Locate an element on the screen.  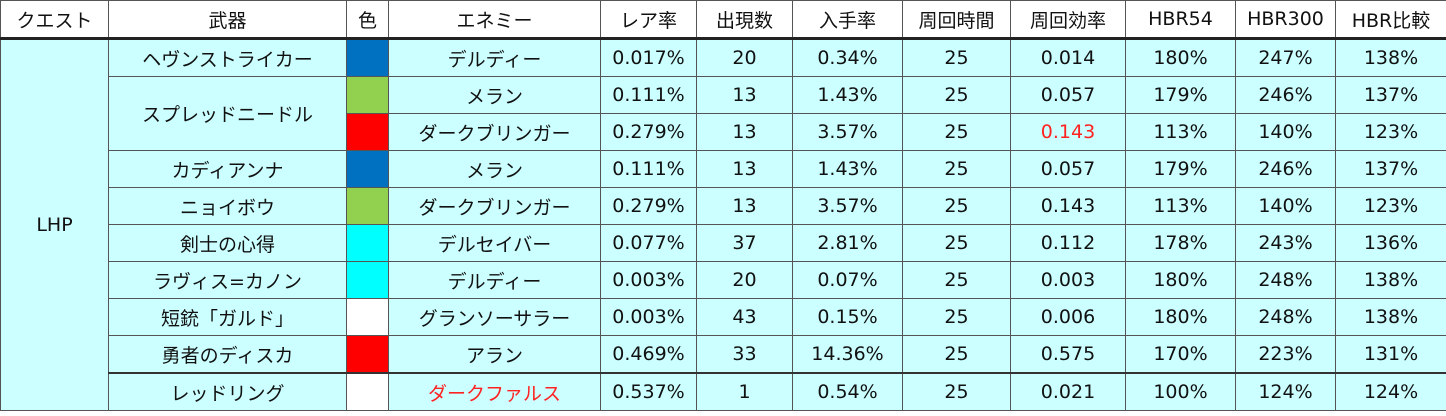
header-hbr300: HBR300 is located at coordinates (1285, 20).